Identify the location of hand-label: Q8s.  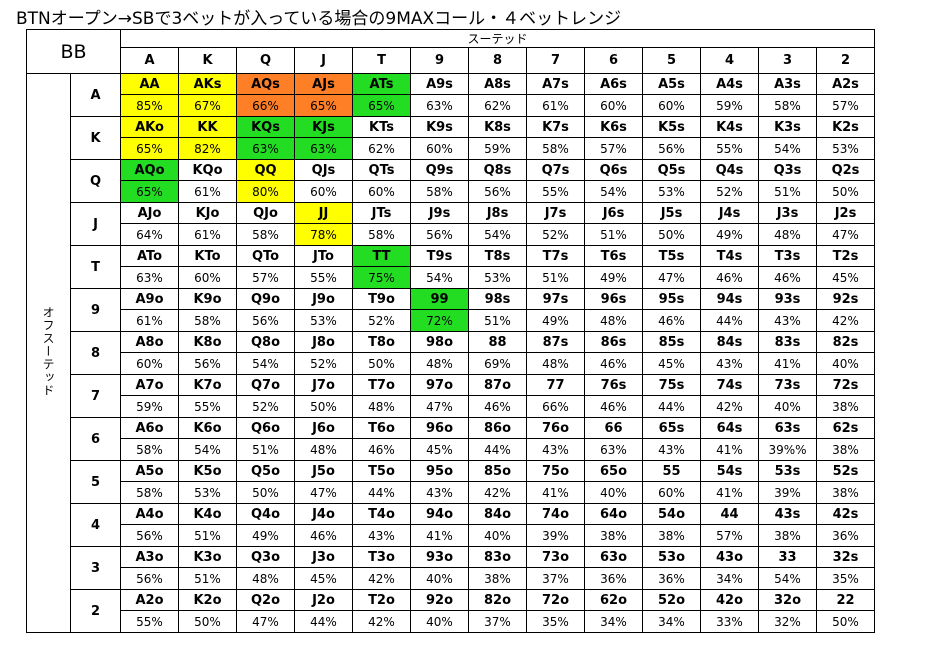
(497, 170).